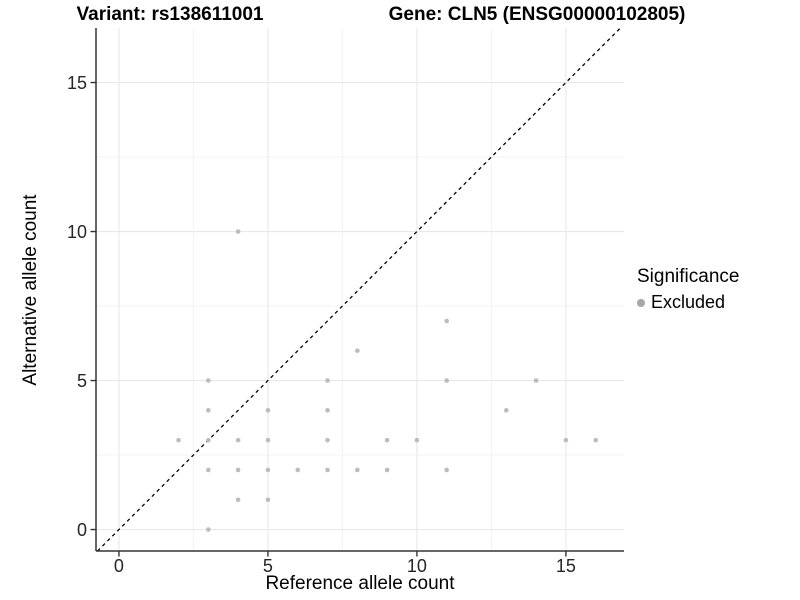 Image resolution: width=800 pixels, height=600 pixels. What do you see at coordinates (688, 276) in the screenshot?
I see `legend-title: Significance` at bounding box center [688, 276].